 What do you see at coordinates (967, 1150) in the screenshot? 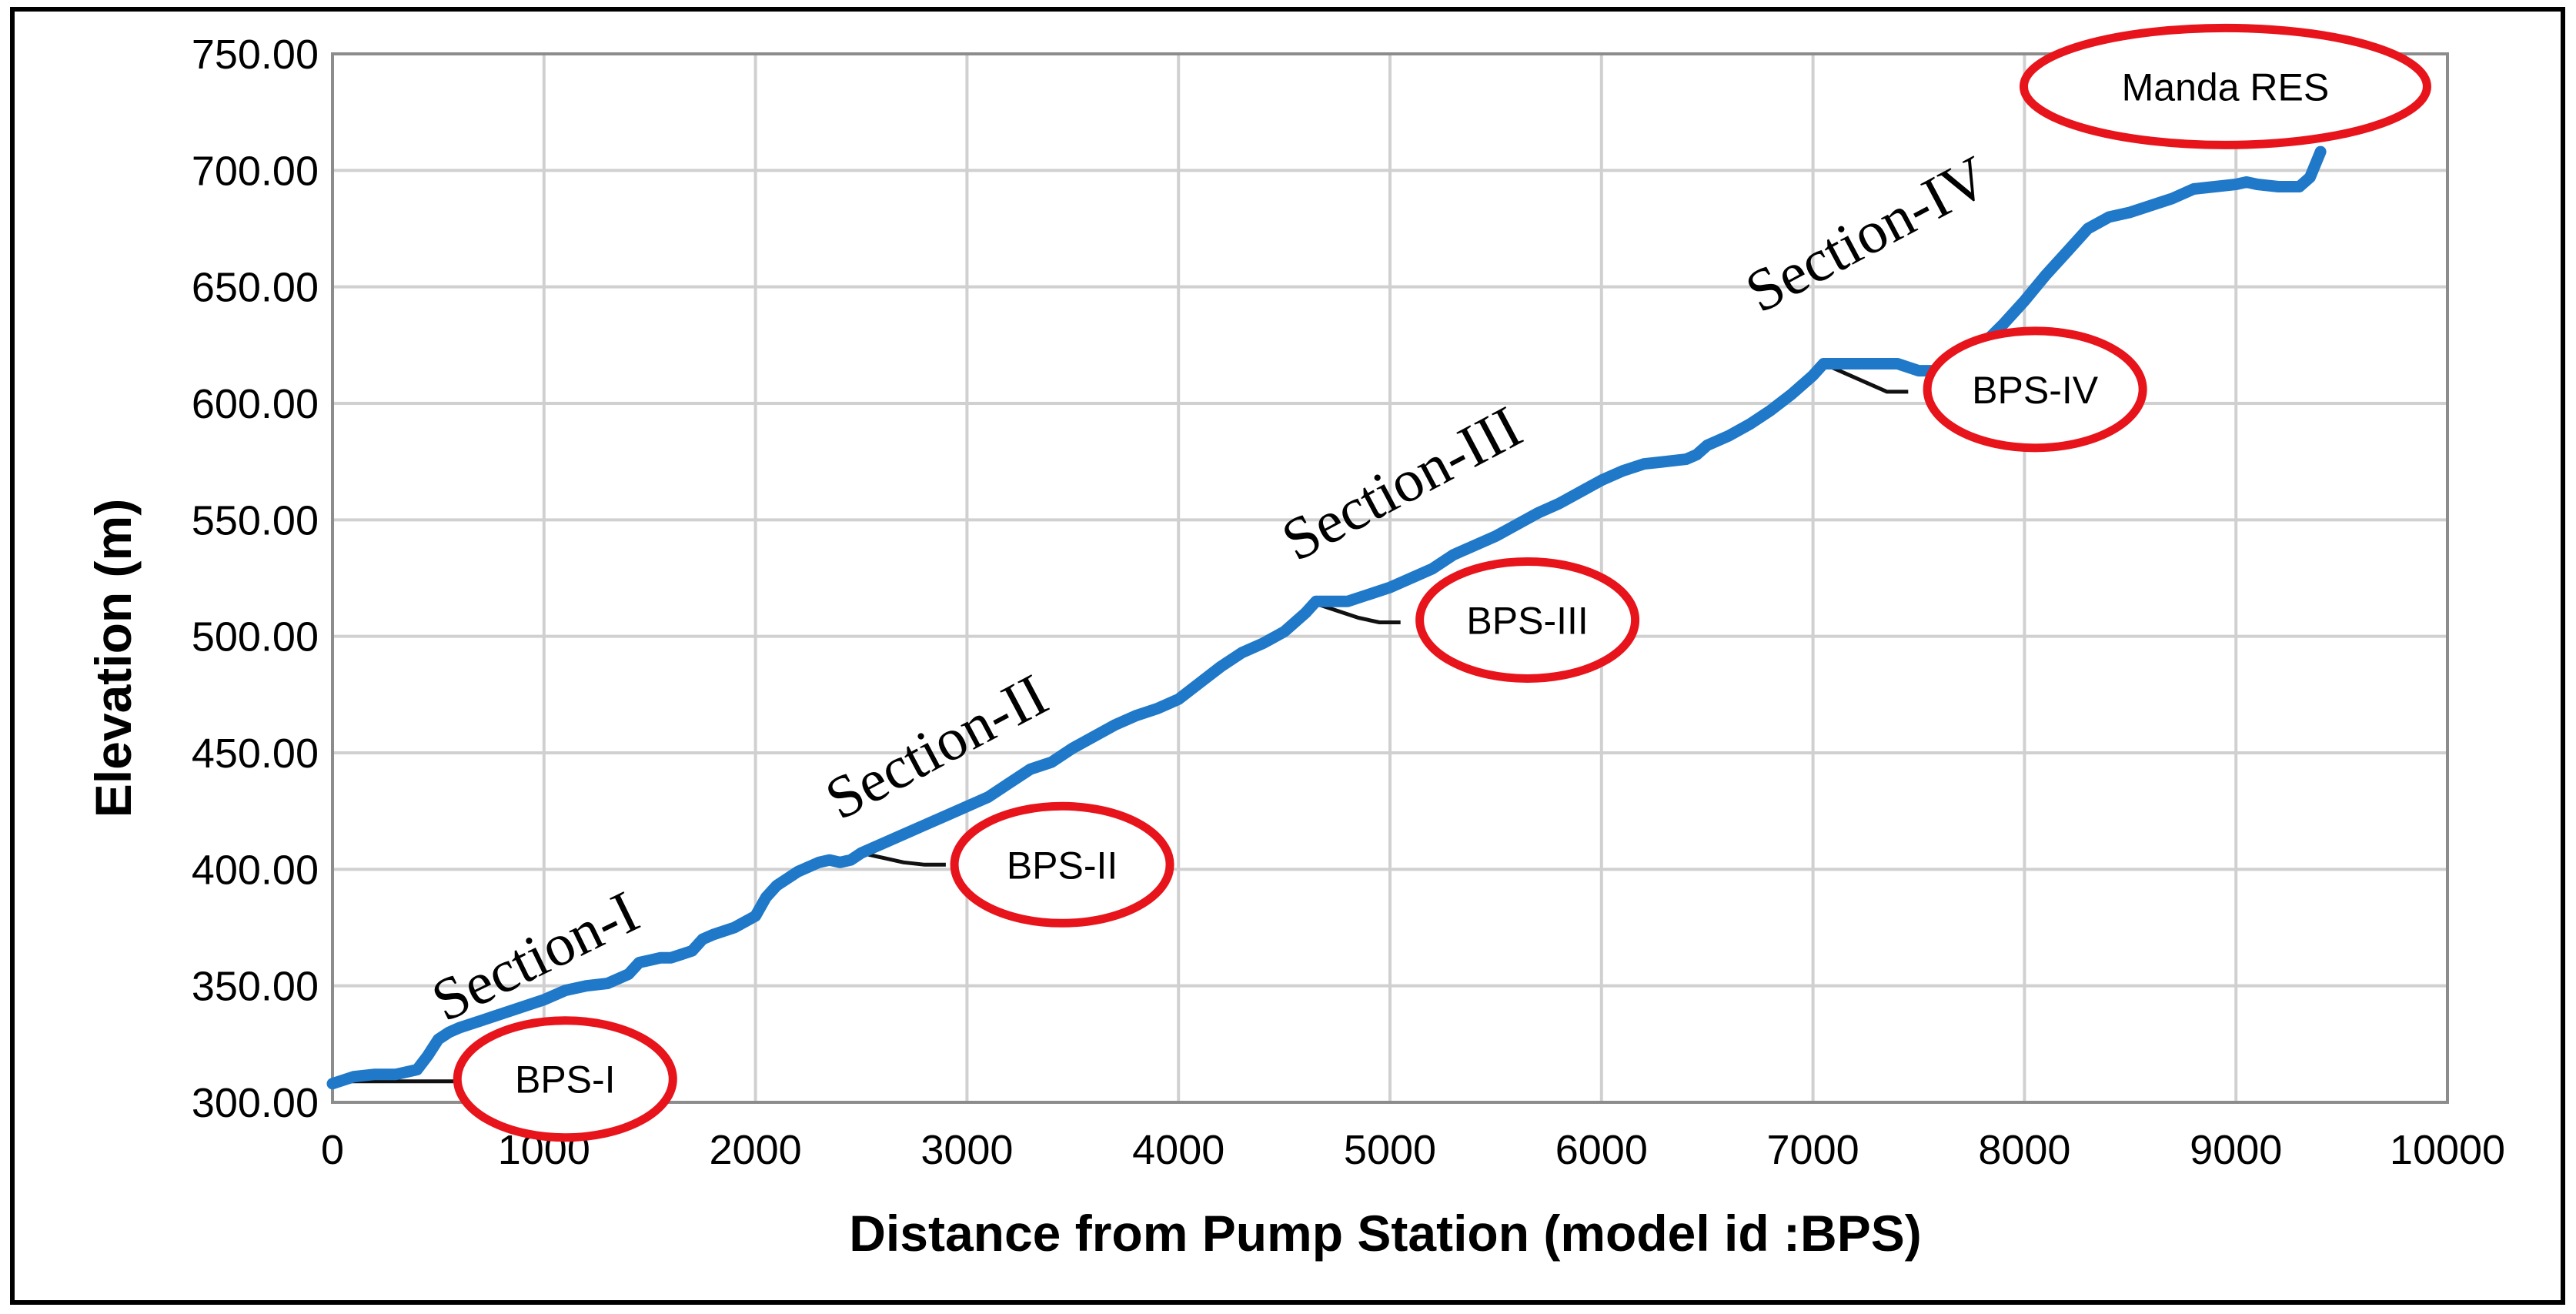
I see `x-tick-label: 3000` at bounding box center [967, 1150].